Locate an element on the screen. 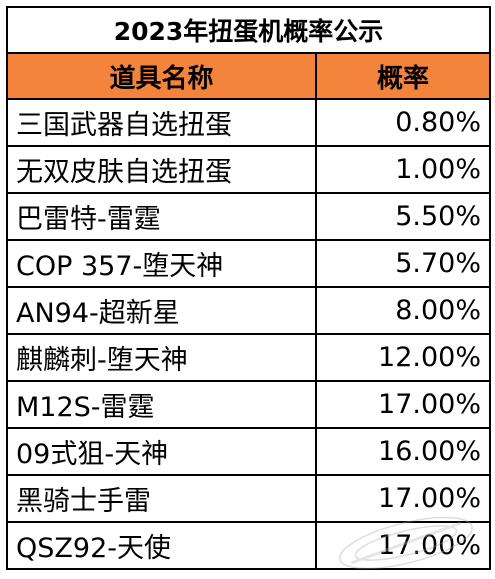 This screenshot has width=495, height=579. probability-cell: 1.00% is located at coordinates (403, 169).